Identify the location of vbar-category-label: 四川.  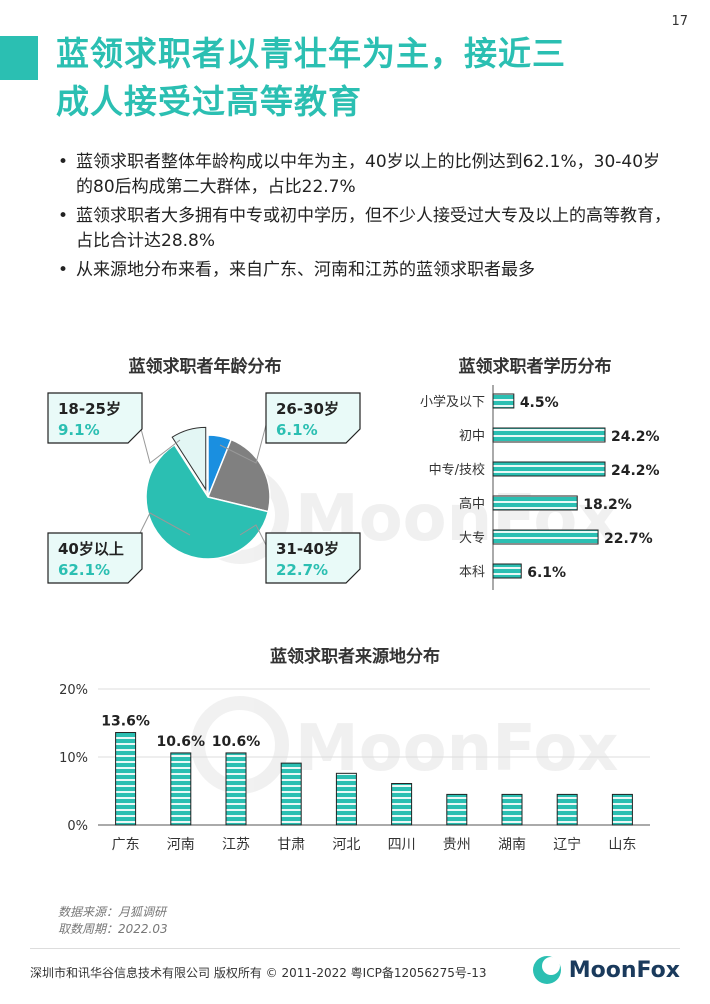
(402, 845).